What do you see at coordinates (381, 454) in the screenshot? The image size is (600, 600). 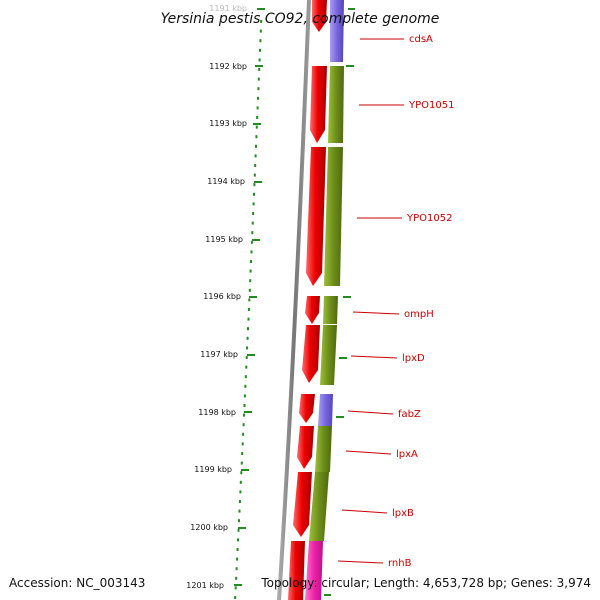 I see `gene-label-lpxA: lpxA` at bounding box center [381, 454].